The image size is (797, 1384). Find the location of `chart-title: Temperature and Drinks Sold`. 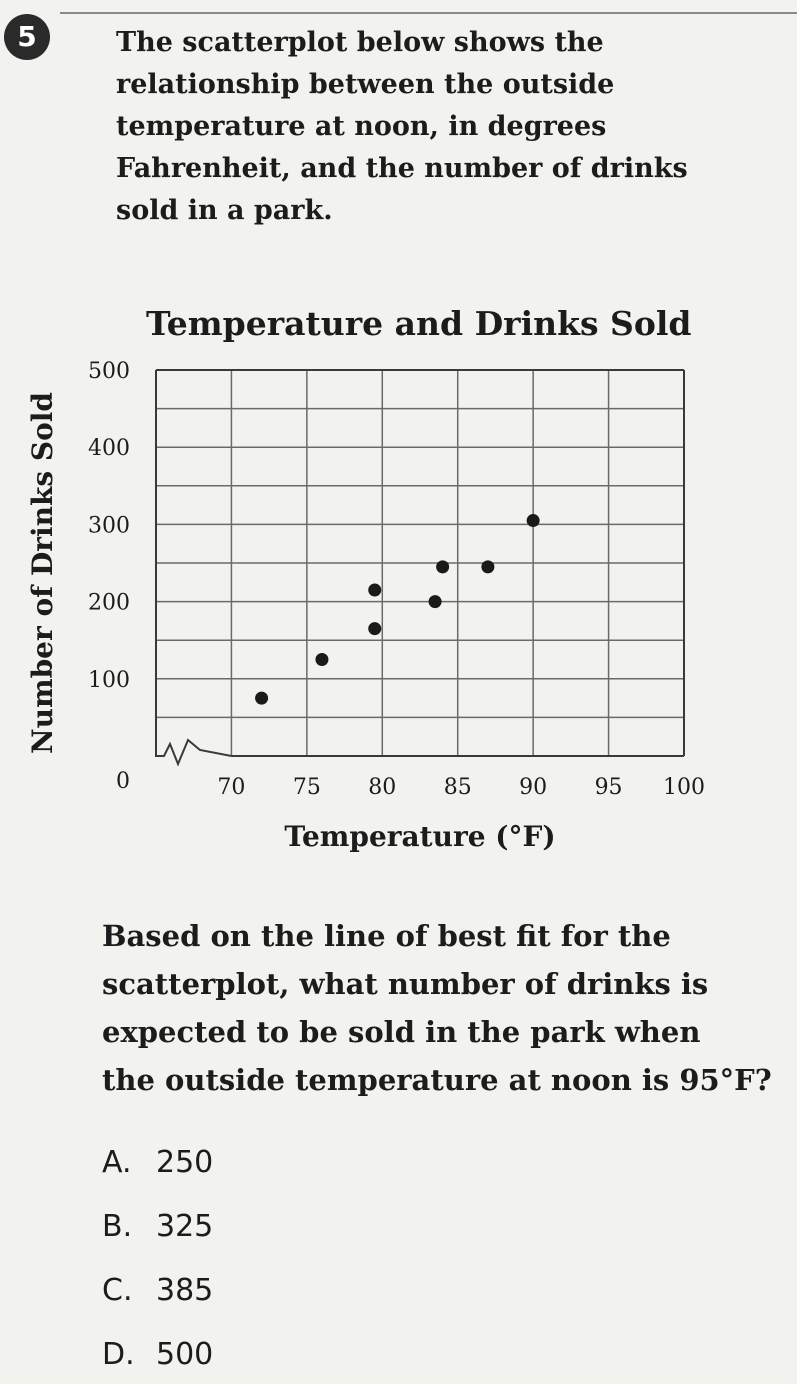

chart-title: Temperature and Drinks Sold is located at coordinates (419, 323).